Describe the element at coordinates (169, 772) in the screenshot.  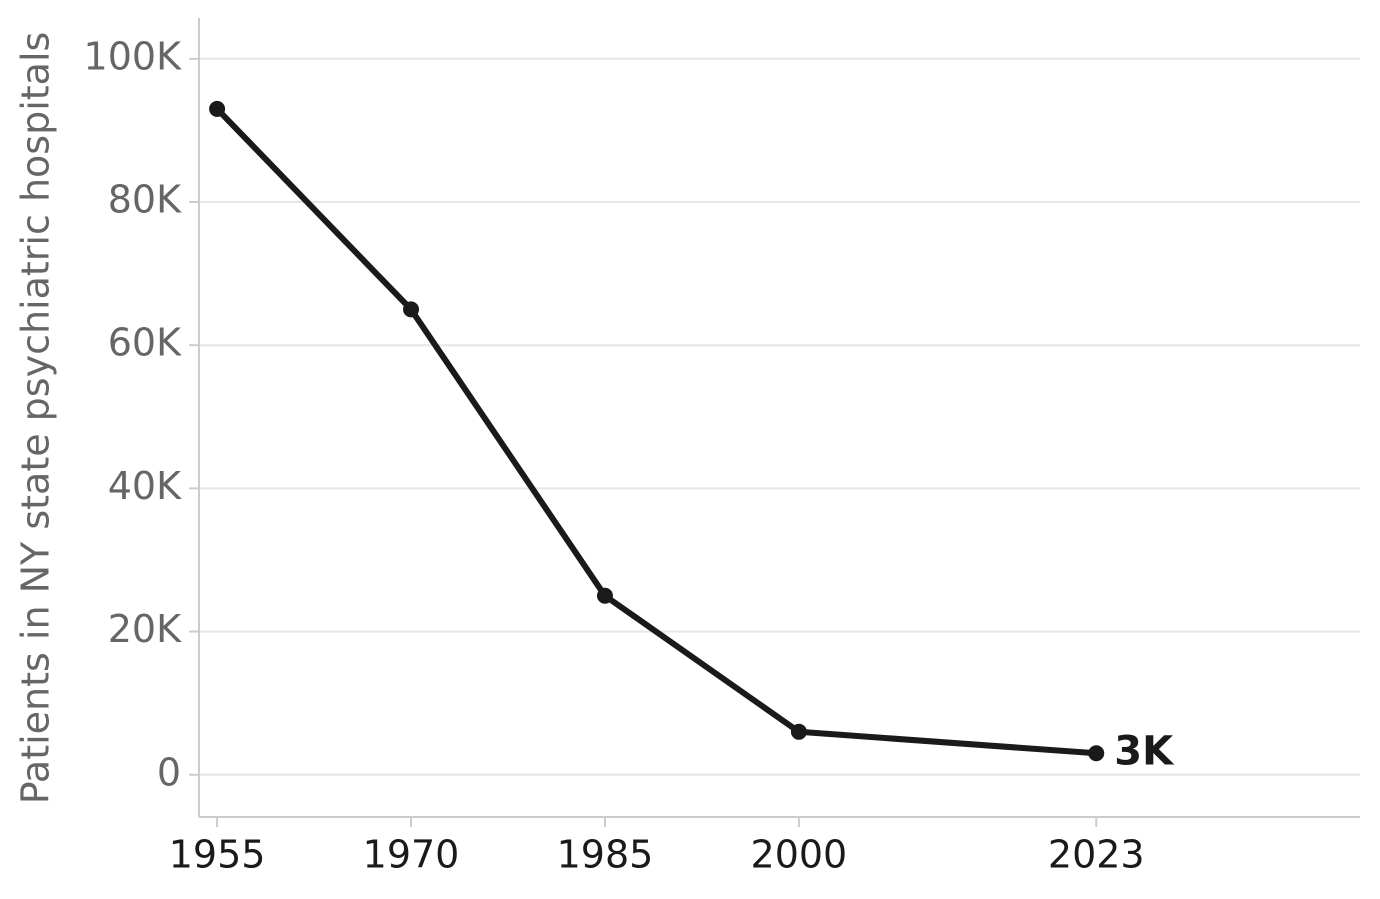
I see `y-tick-label: 0` at that location.